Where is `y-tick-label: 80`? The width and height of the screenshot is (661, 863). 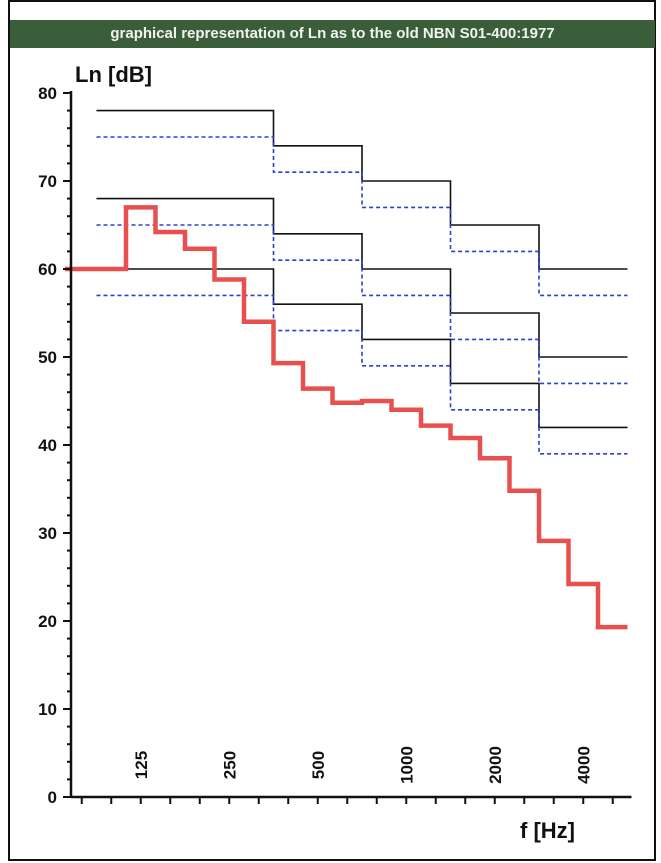 y-tick-label: 80 is located at coordinates (47, 93).